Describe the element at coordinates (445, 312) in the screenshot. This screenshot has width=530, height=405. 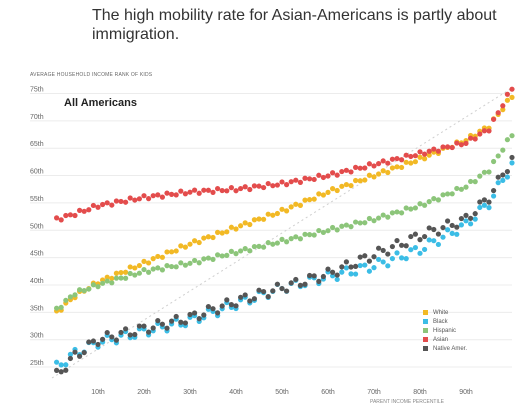
I see `legend-item: White` at that location.